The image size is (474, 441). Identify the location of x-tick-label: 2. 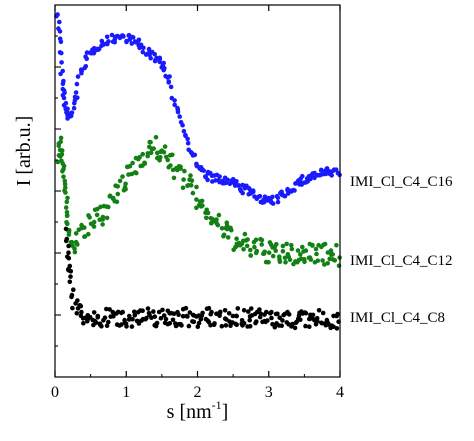
(198, 392).